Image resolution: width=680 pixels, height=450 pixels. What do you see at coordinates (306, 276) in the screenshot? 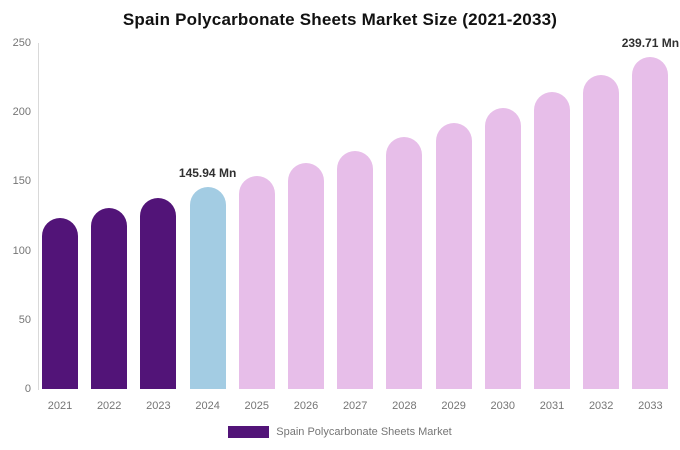
I see `bar-2026` at bounding box center [306, 276].